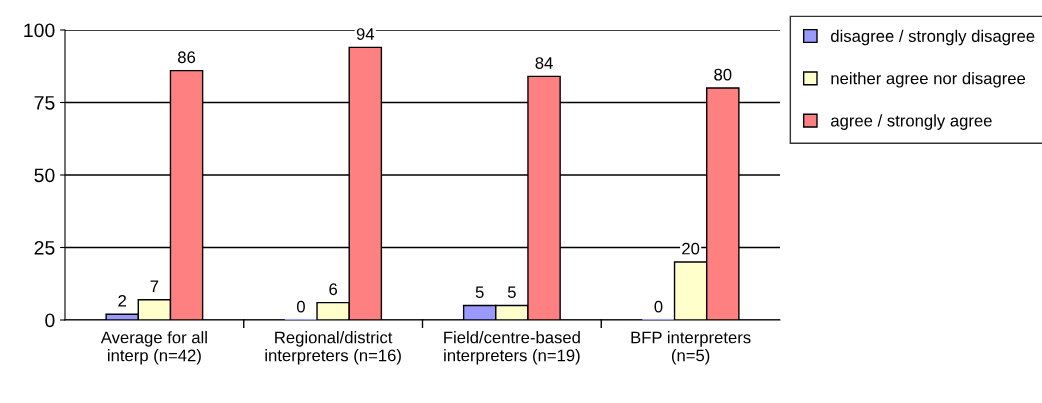 The width and height of the screenshot is (1042, 403). I want to click on data-label: 6, so click(333, 289).